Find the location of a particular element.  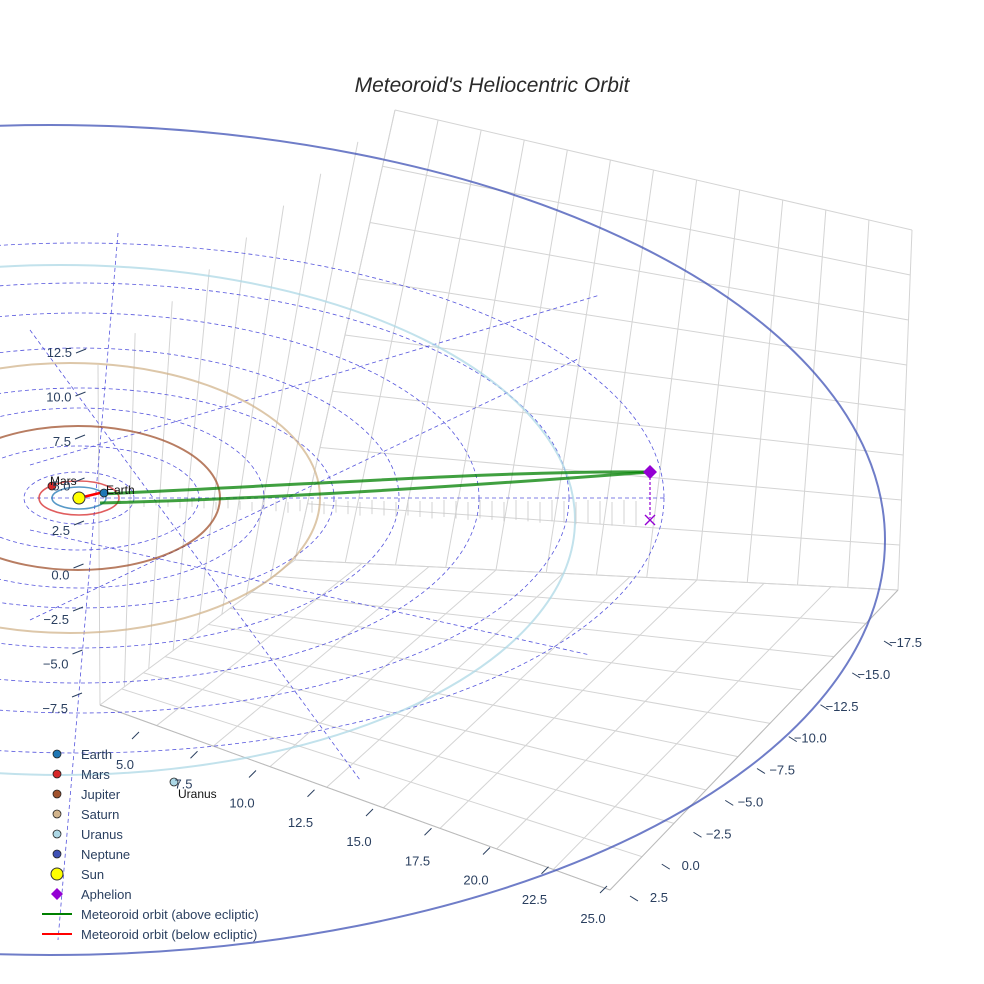

legend-swatch-bigdot is located at coordinates (57, 874).